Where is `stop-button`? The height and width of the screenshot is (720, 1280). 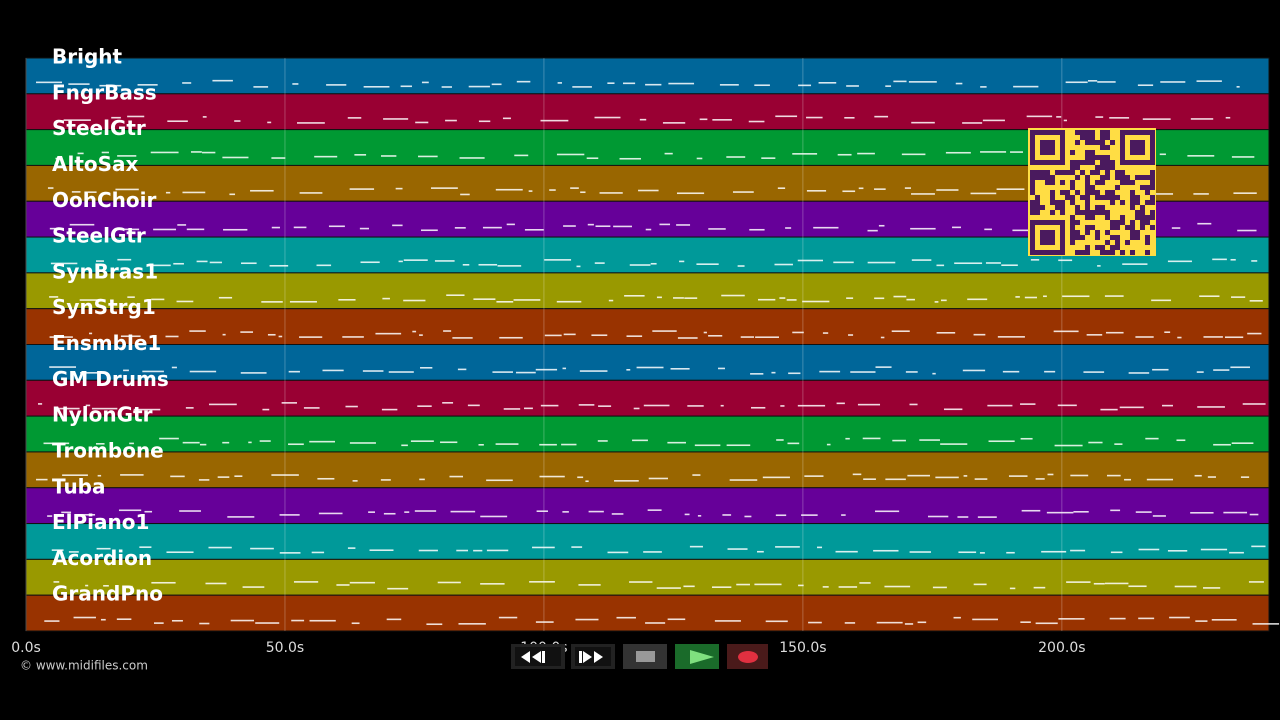 stop-button is located at coordinates (645, 656).